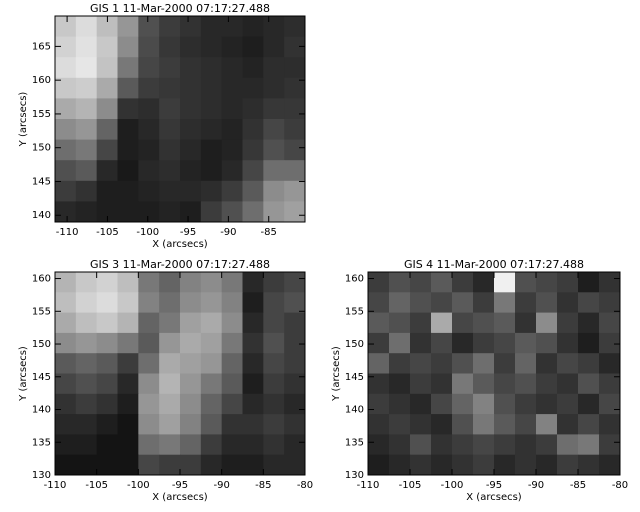 The image size is (640, 512). What do you see at coordinates (578, 485) in the screenshot?
I see `x-tick-label: -85` at bounding box center [578, 485].